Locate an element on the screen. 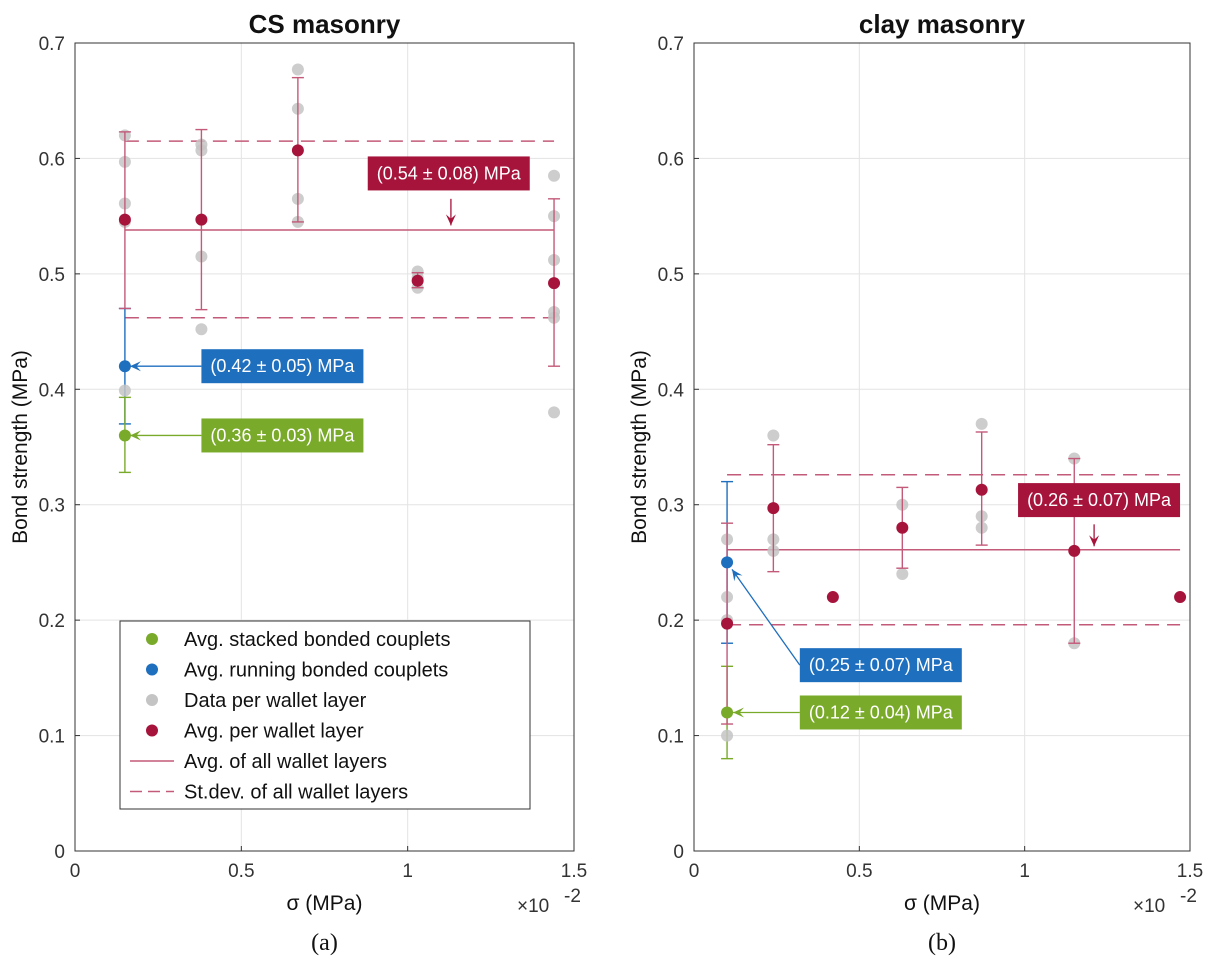  chart-title: clay masonry is located at coordinates (942, 24).